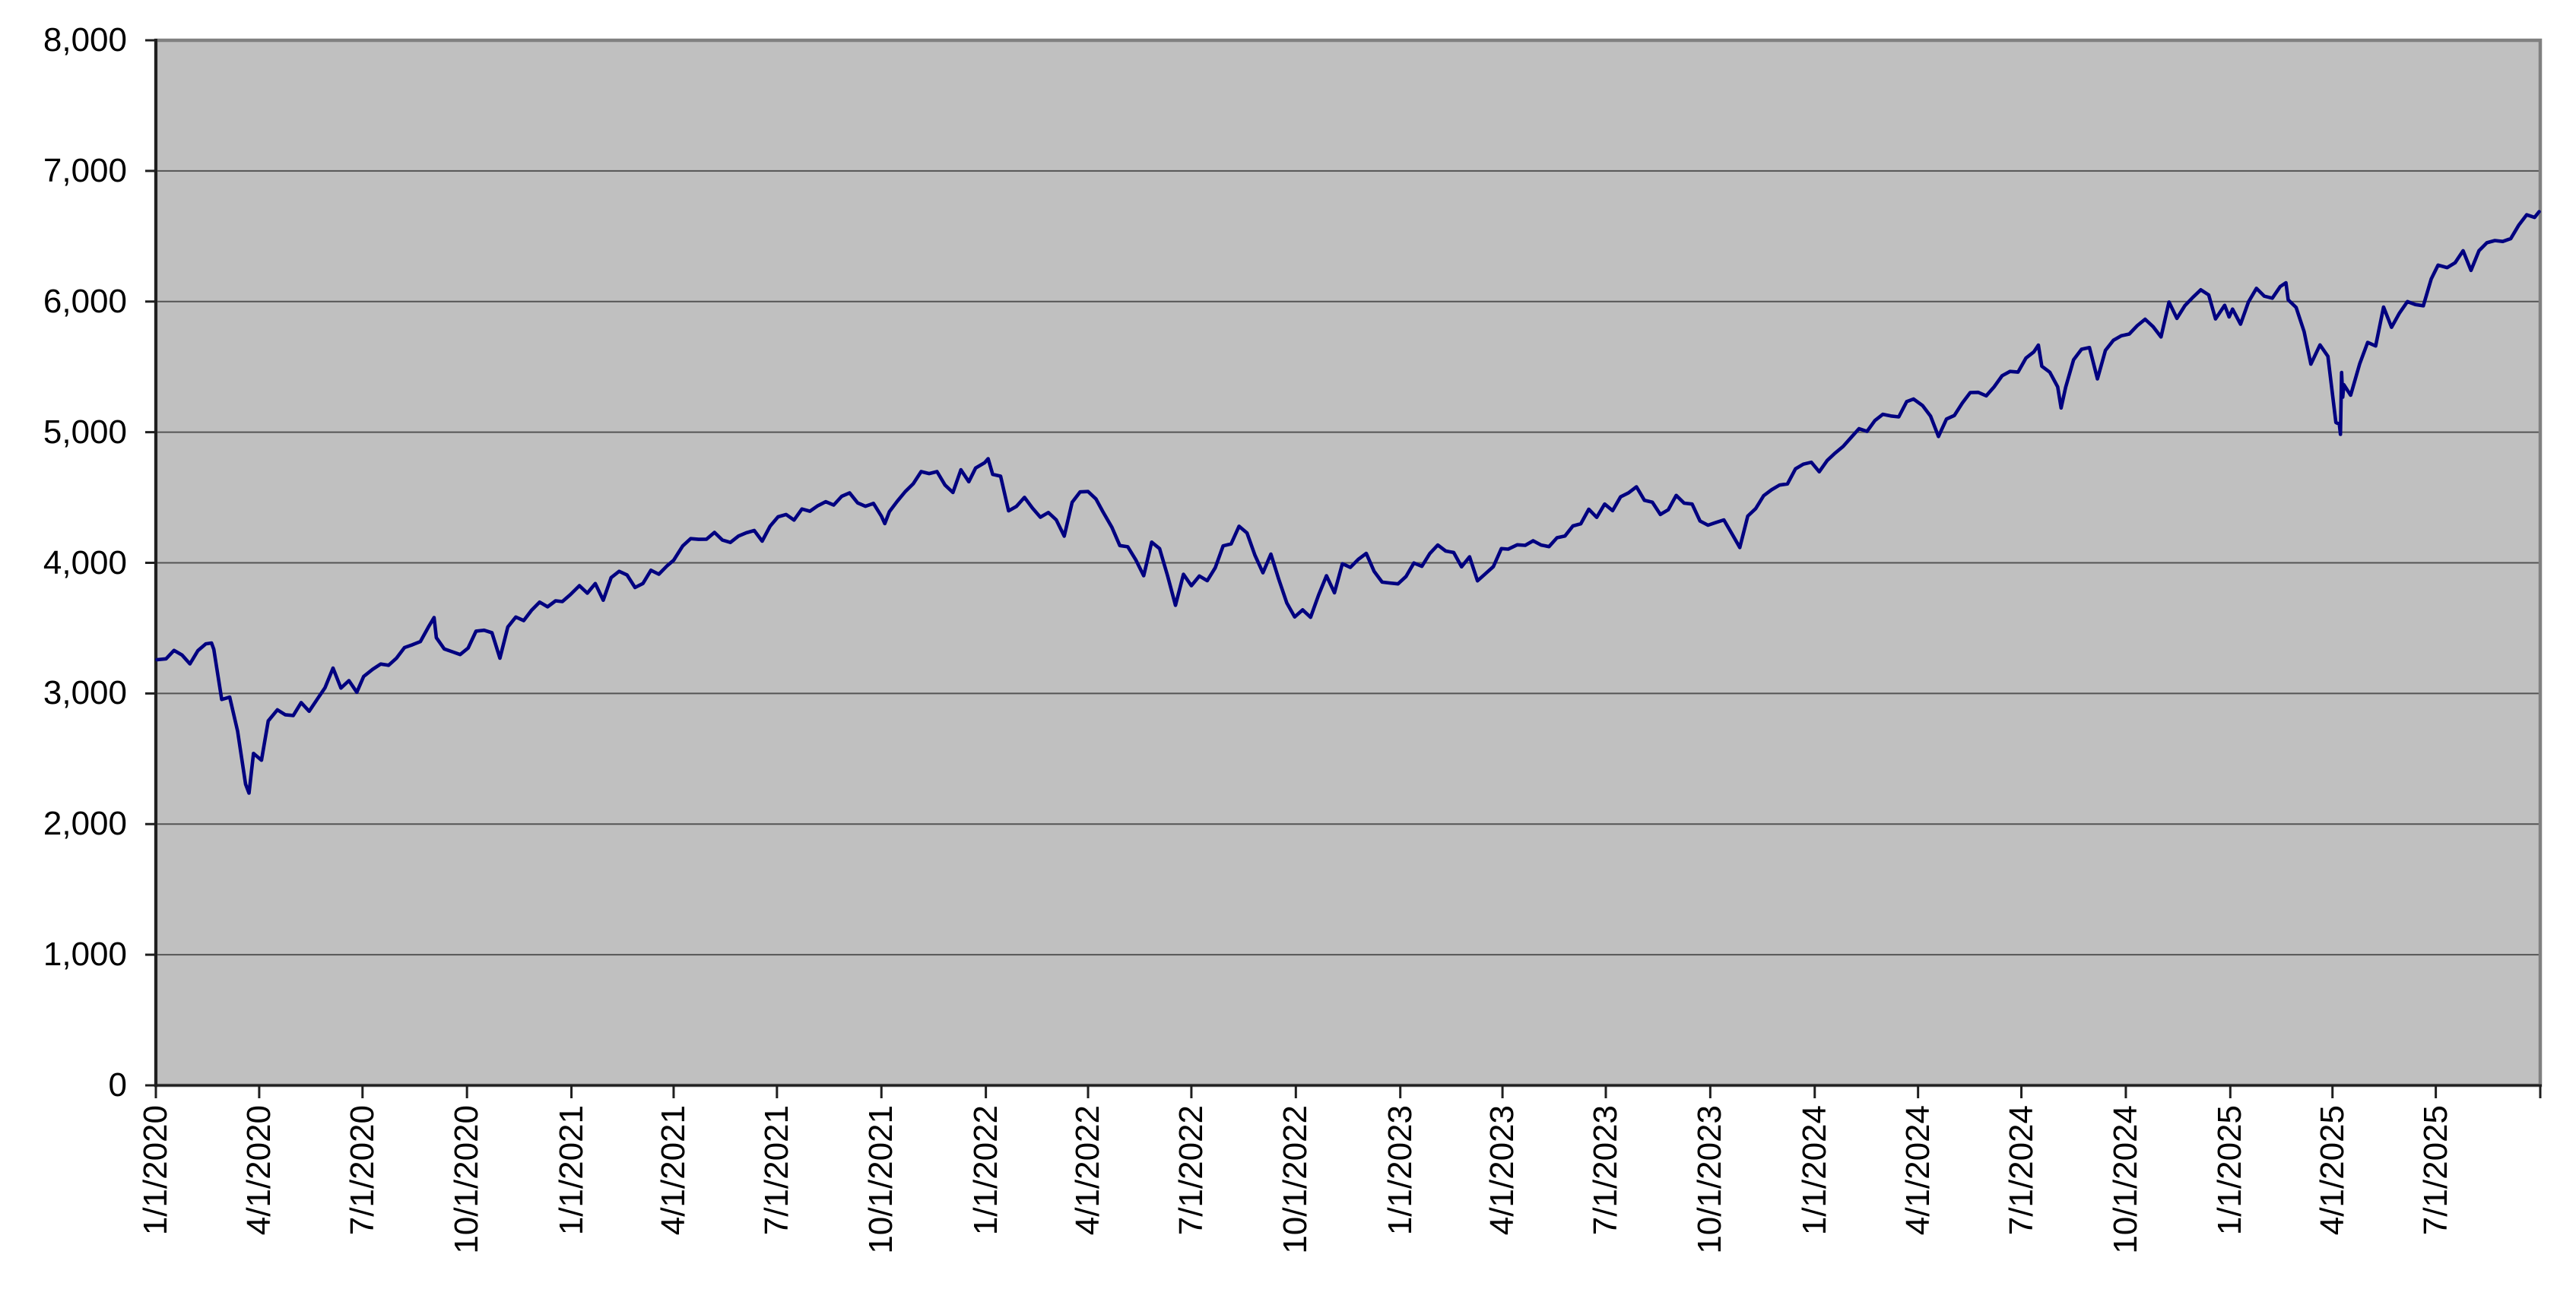  I want to click on x-axis-label: 10/1/2021, so click(881, 1179).